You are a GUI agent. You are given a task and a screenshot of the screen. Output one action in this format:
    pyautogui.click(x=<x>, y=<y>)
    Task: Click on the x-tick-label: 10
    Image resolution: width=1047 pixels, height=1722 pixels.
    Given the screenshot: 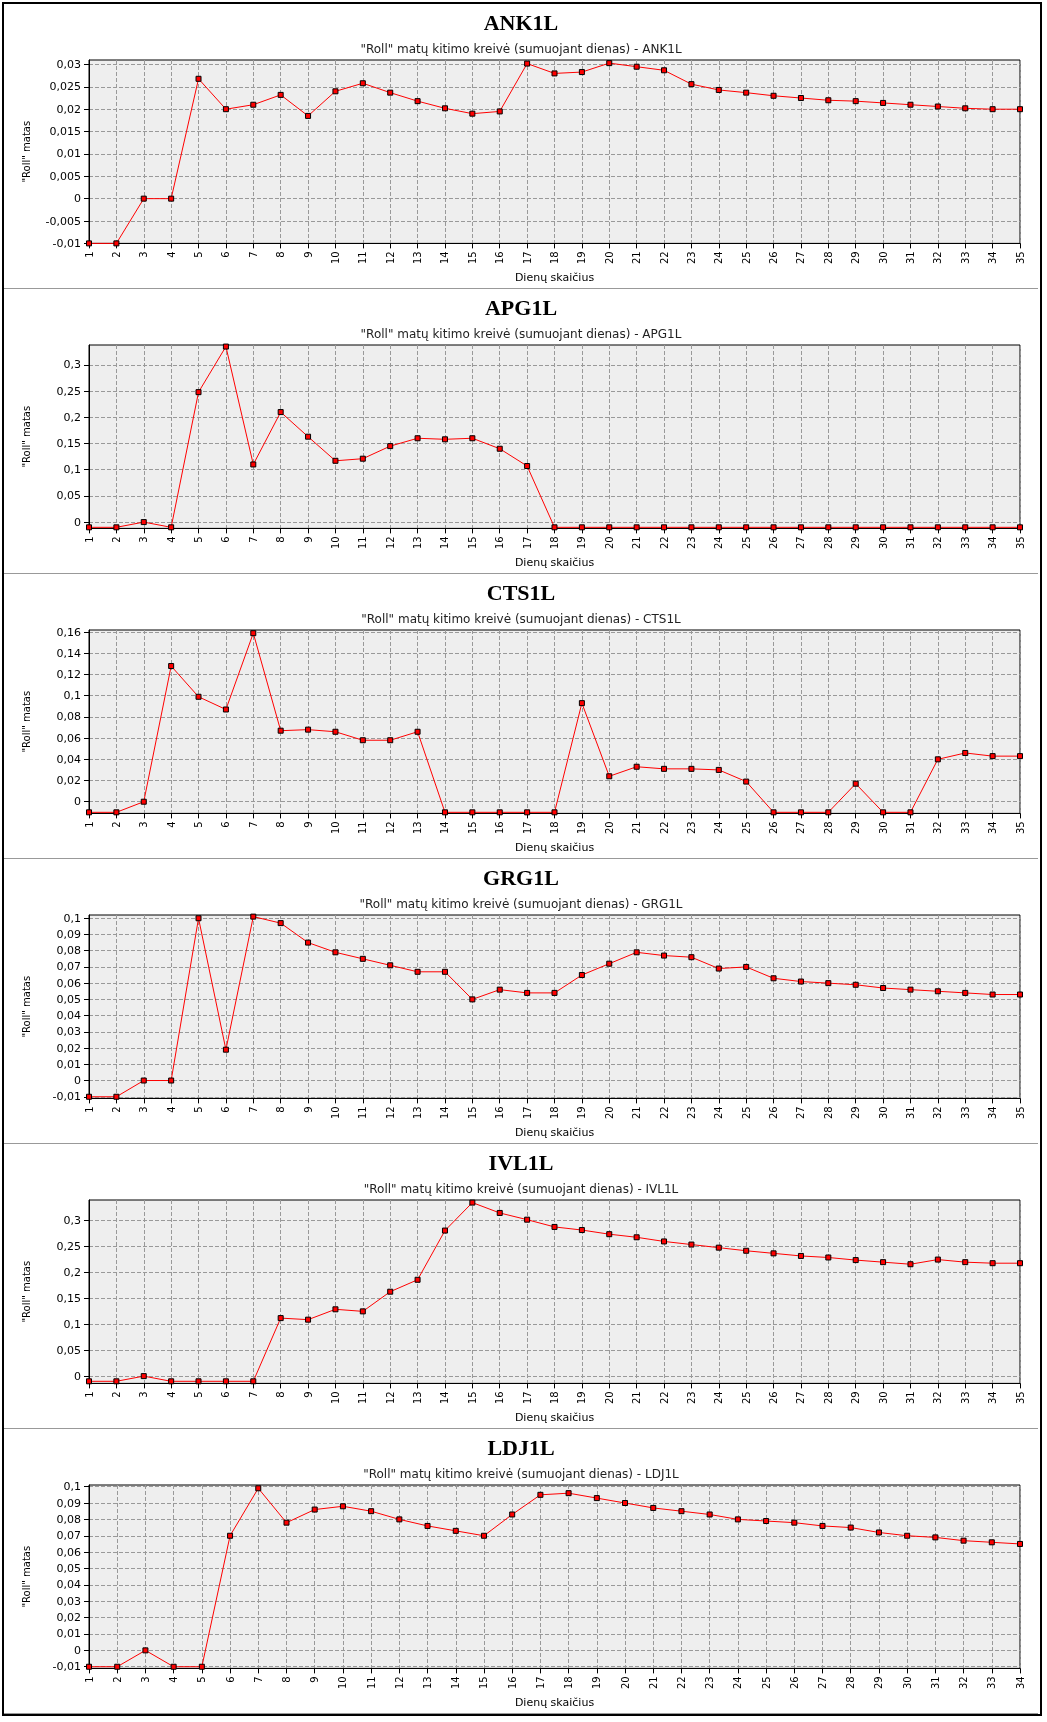 What is the action you would take?
    pyautogui.click(x=343, y=1683)
    